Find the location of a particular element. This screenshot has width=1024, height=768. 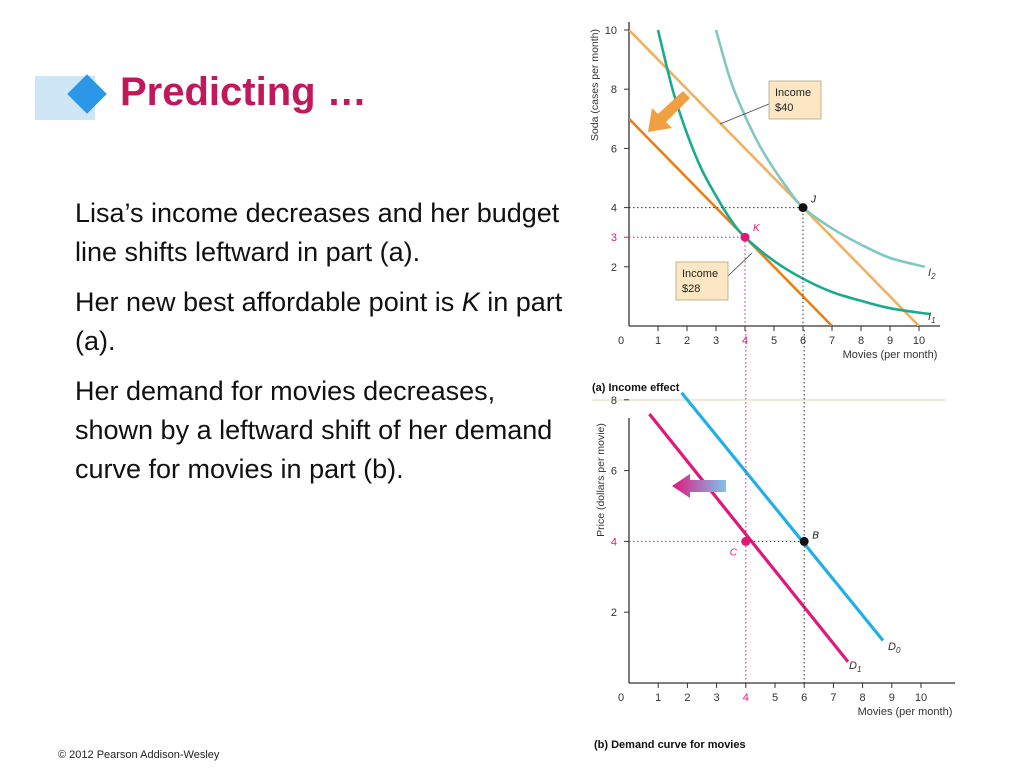

chart-a-caption-text: Income effect is located at coordinates (644, 388).